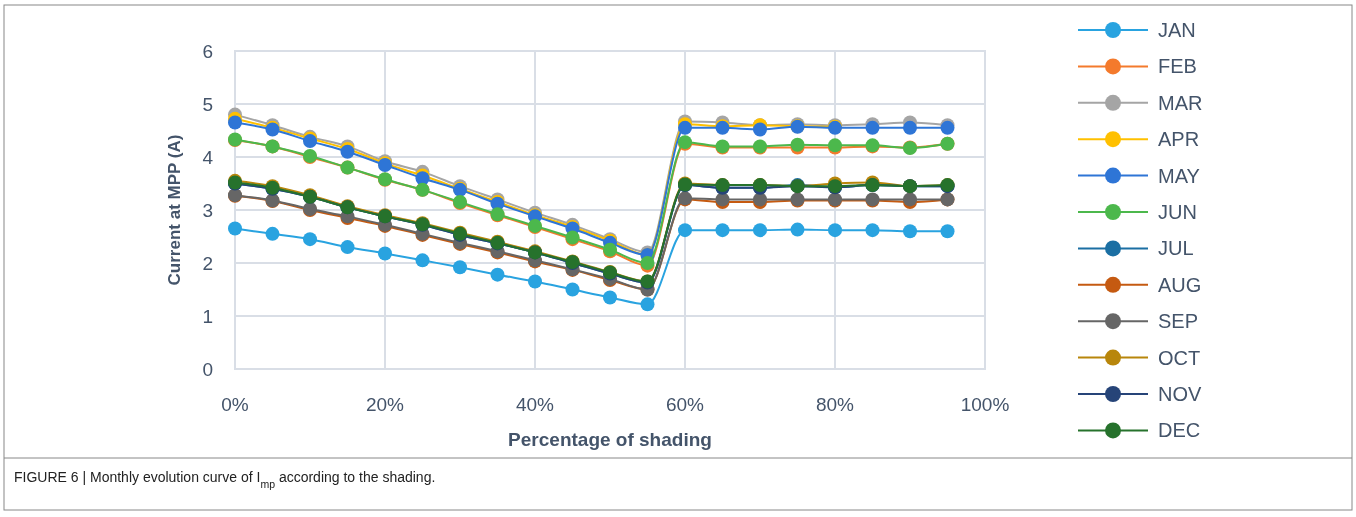 Image resolution: width=1356 pixels, height=517 pixels. What do you see at coordinates (535, 404) in the screenshot?
I see `x-tick-label: 40%` at bounding box center [535, 404].